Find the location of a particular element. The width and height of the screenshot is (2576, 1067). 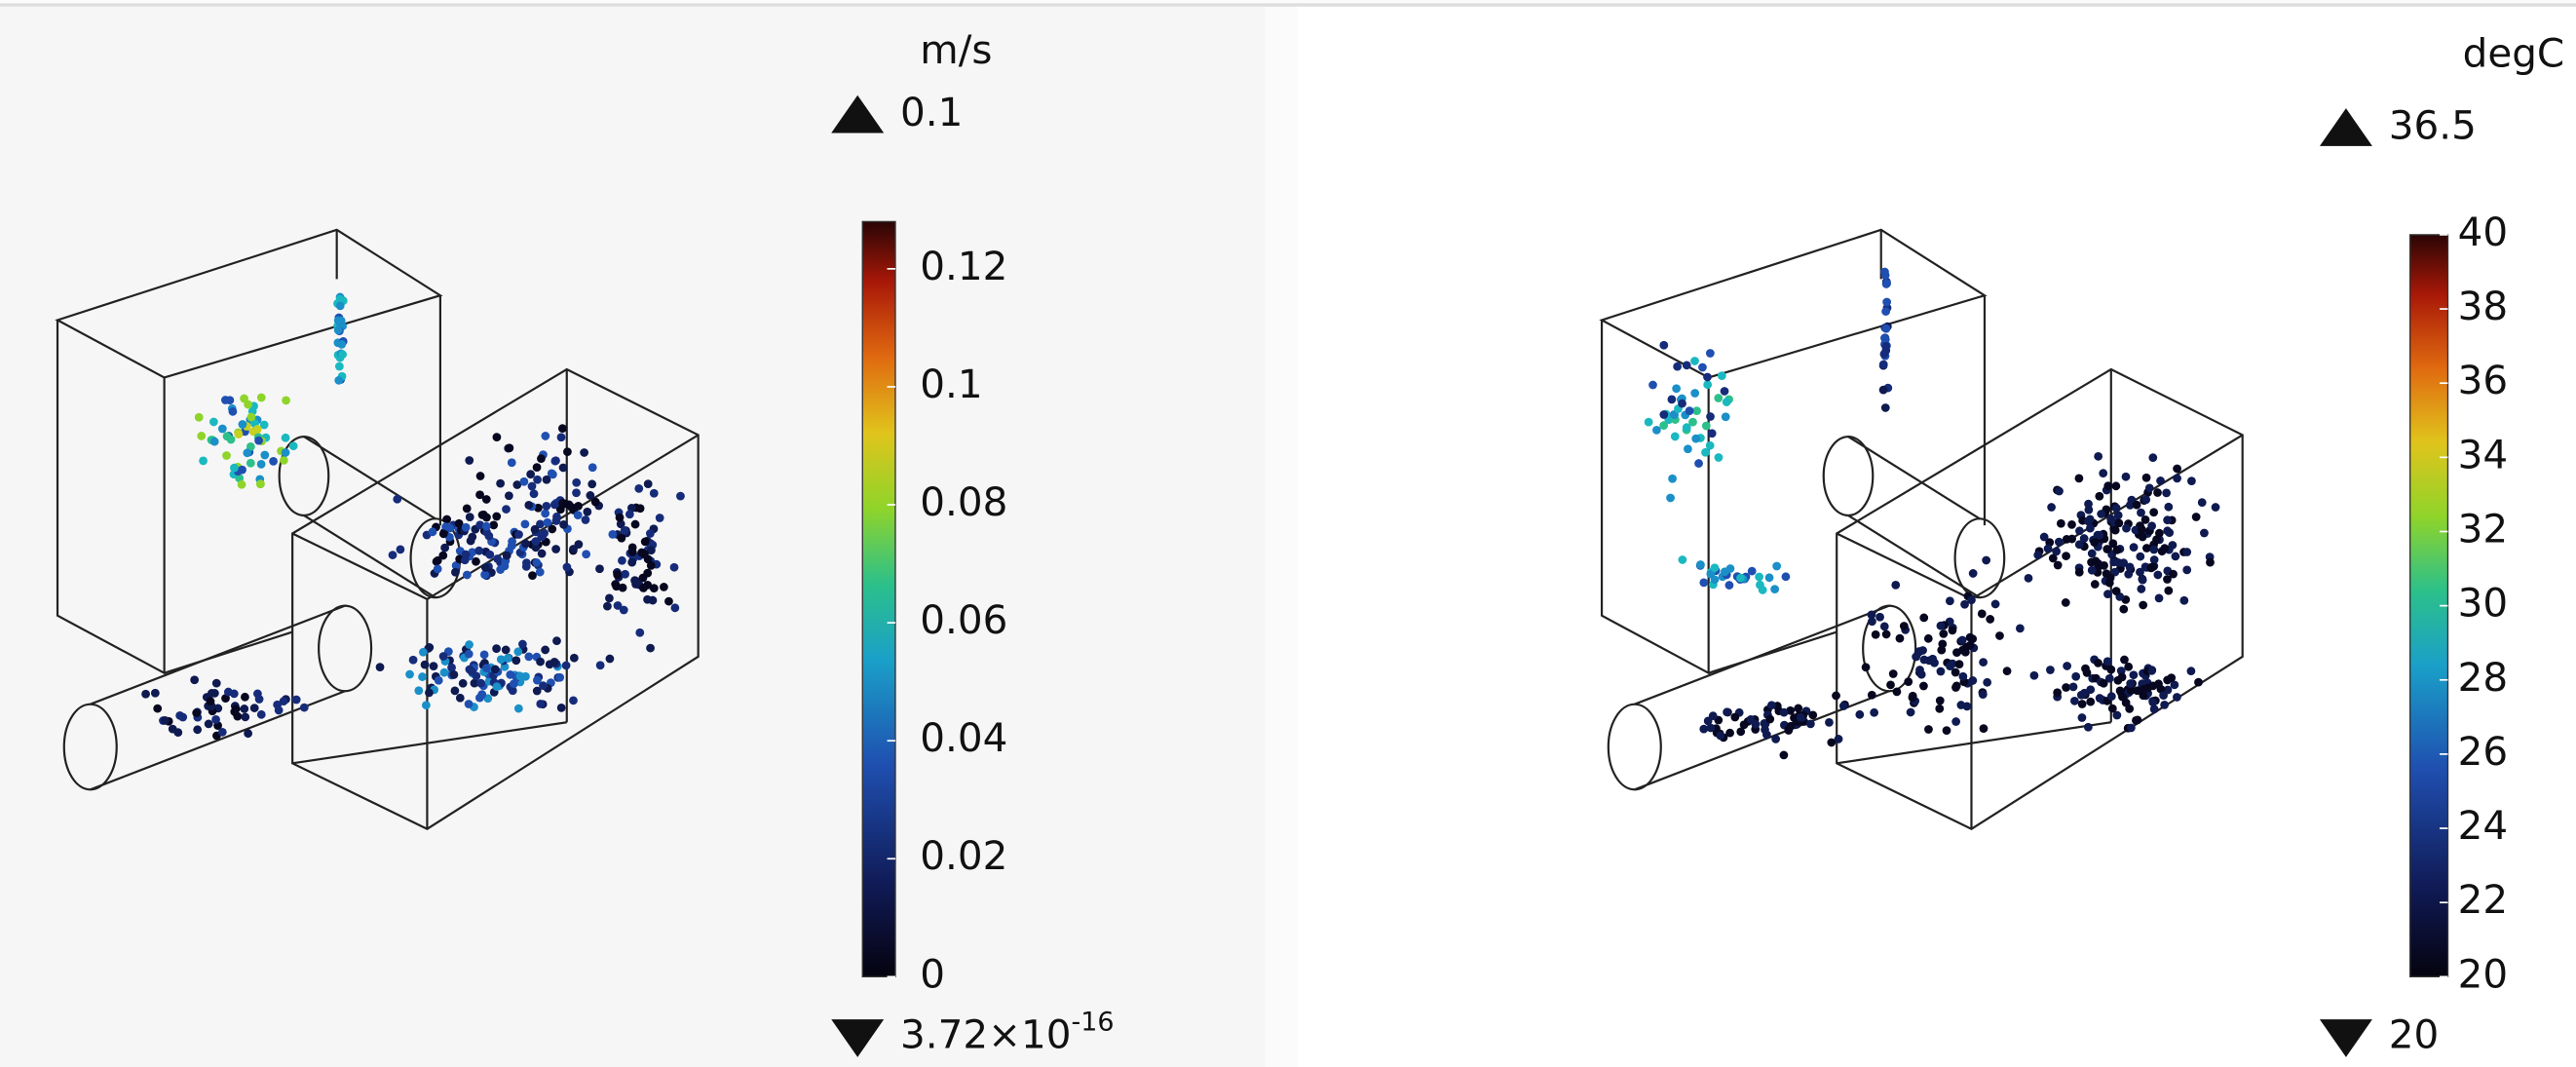

min-label-mantissa: 3.72×10 is located at coordinates (985, 1035).